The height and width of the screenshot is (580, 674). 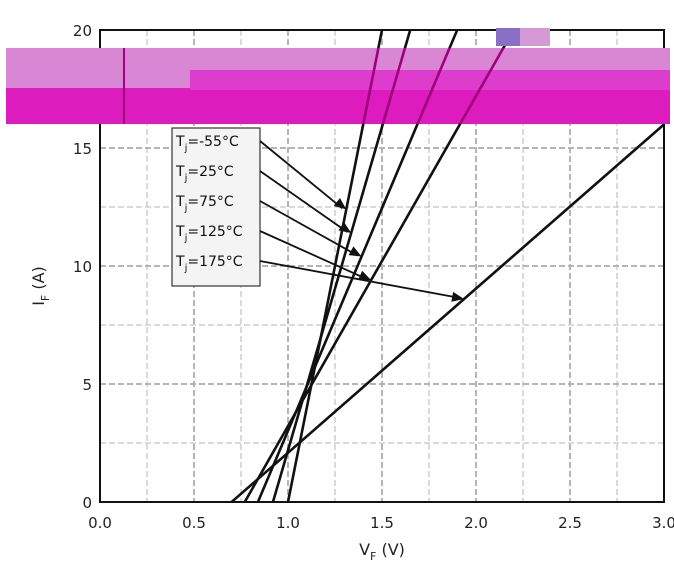 What do you see at coordinates (390, 549) in the screenshot?
I see `x-axis-unit: (V)` at bounding box center [390, 549].